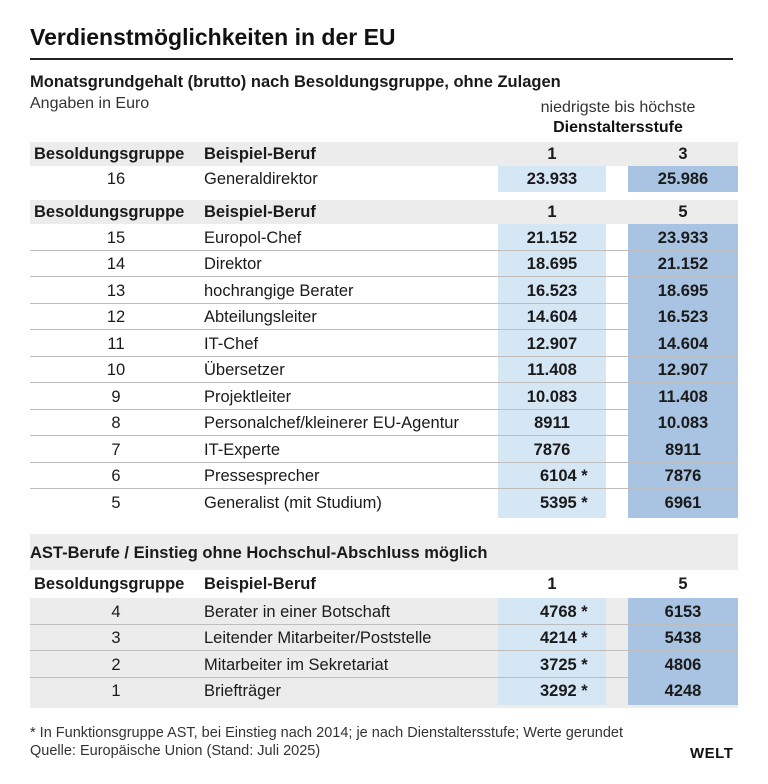  Describe the element at coordinates (552, 264) in the screenshot. I see `cell-step-low: 18.695` at that location.